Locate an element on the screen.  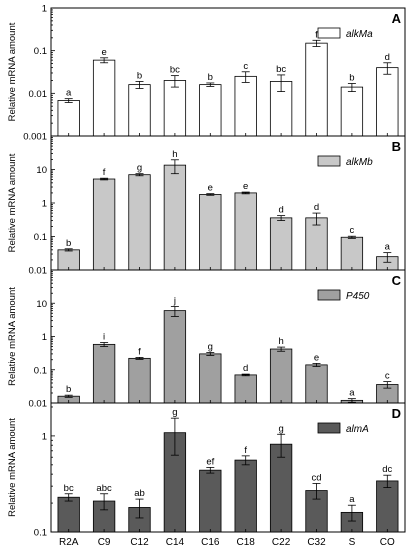
significance-letter: cd is located at coordinates (316, 477).